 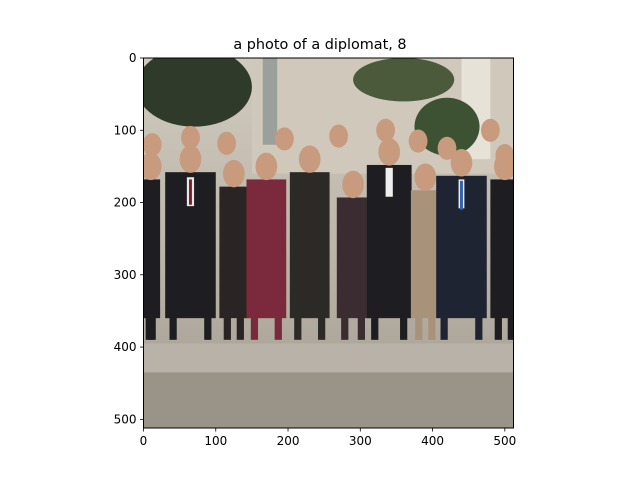 I want to click on x-tick-label: 200, so click(x=288, y=441).